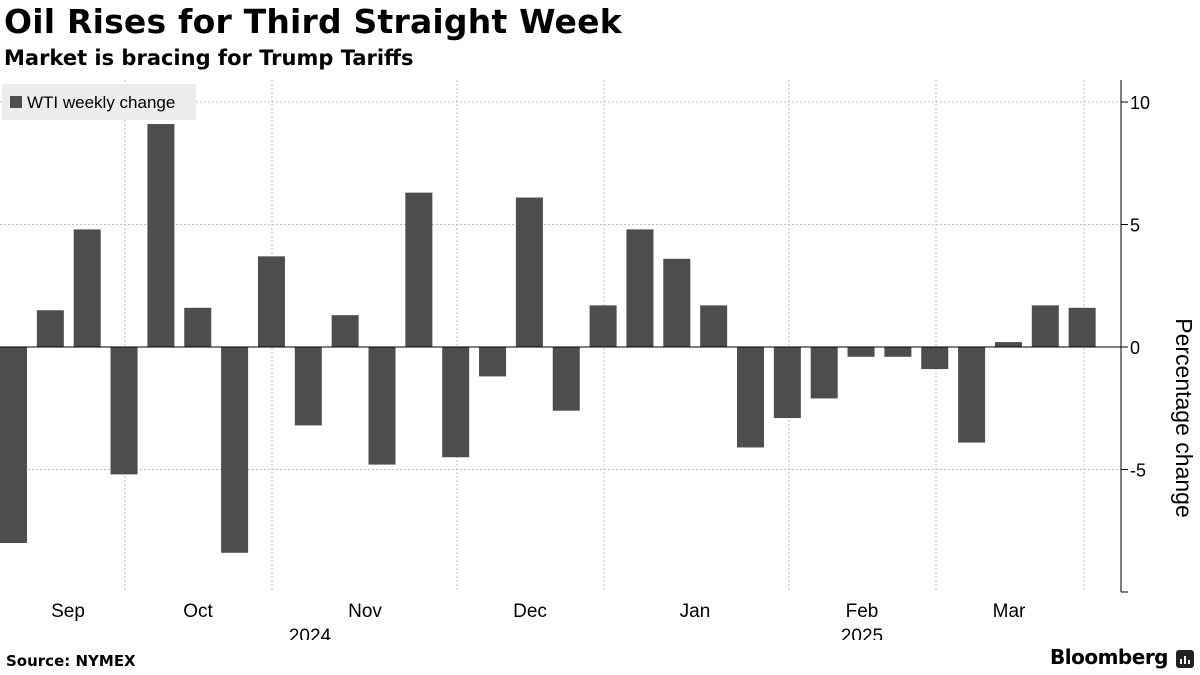 The height and width of the screenshot is (675, 1200). I want to click on chart-subtitle: Market is bracing for Trump Tariffs, so click(209, 58).